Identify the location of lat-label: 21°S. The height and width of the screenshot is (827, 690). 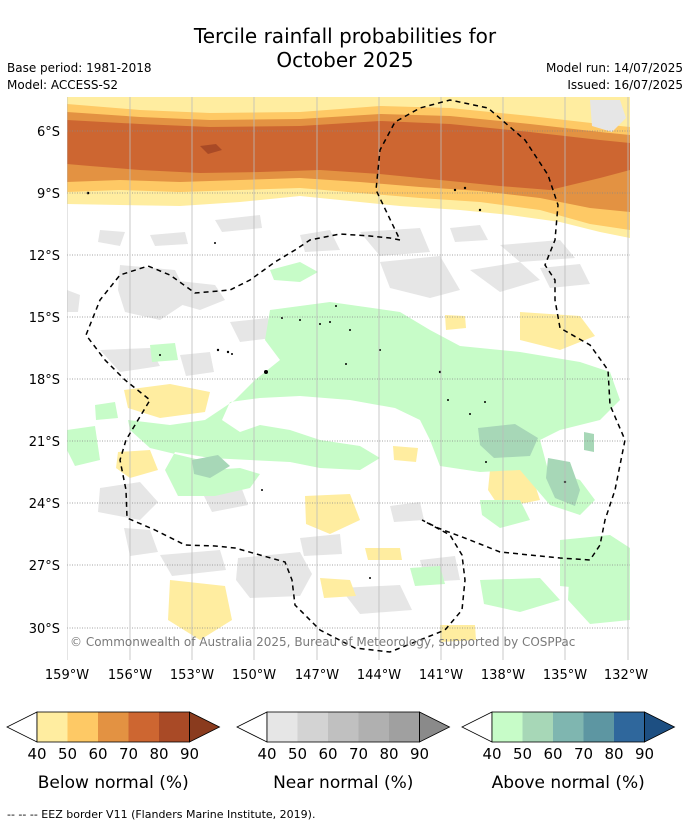
(44, 442).